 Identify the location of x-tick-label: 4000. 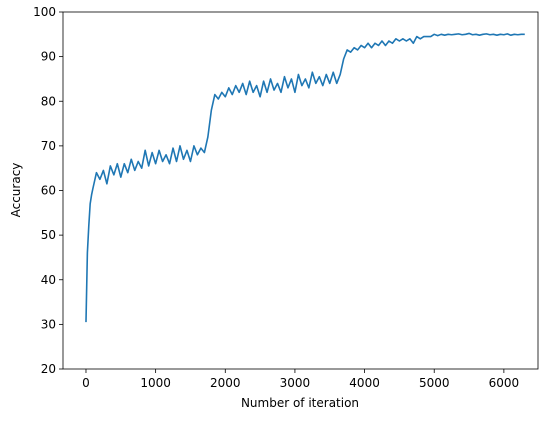
(364, 383).